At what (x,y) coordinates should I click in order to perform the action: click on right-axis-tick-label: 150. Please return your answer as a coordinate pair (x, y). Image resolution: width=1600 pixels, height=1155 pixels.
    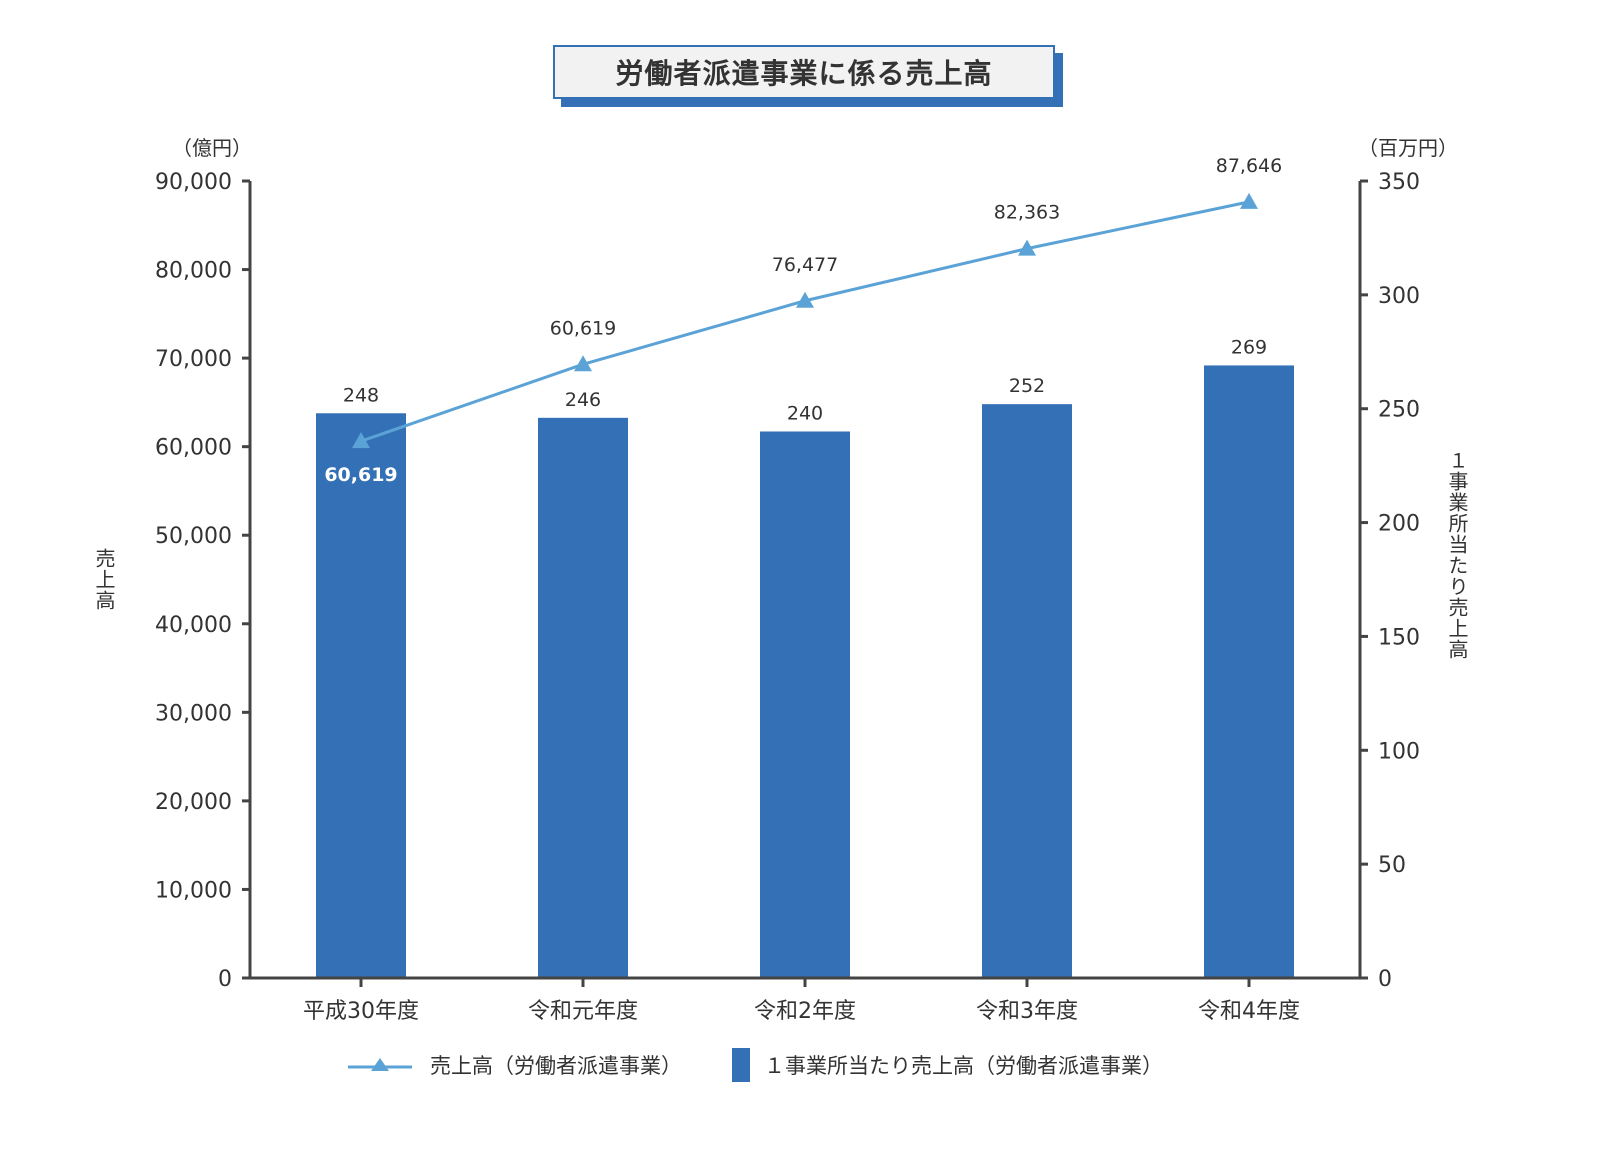
    Looking at the image, I should click on (1399, 637).